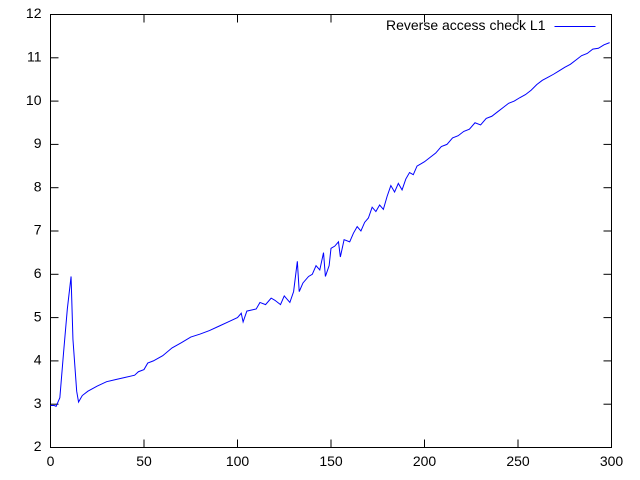 Image resolution: width=640 pixels, height=480 pixels. I want to click on x-tick-label: 200, so click(425, 461).